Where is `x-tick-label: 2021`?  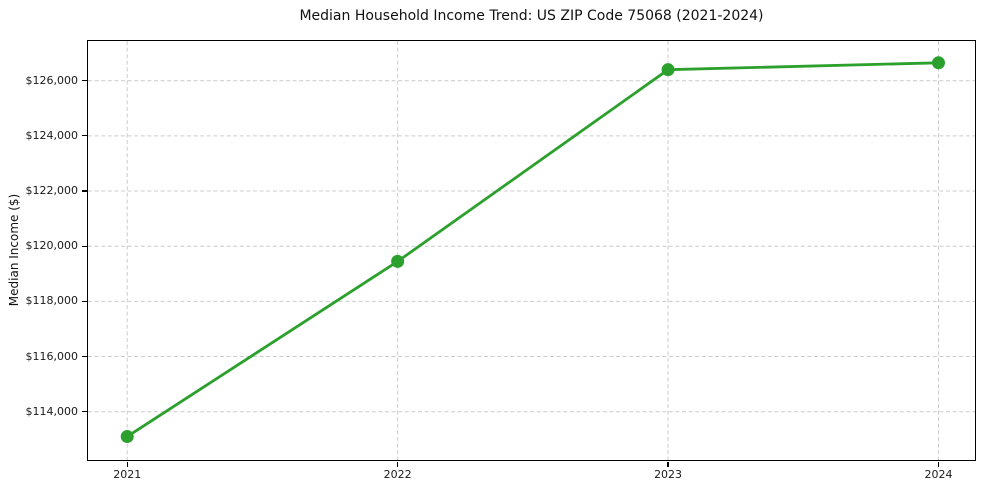 x-tick-label: 2021 is located at coordinates (127, 474).